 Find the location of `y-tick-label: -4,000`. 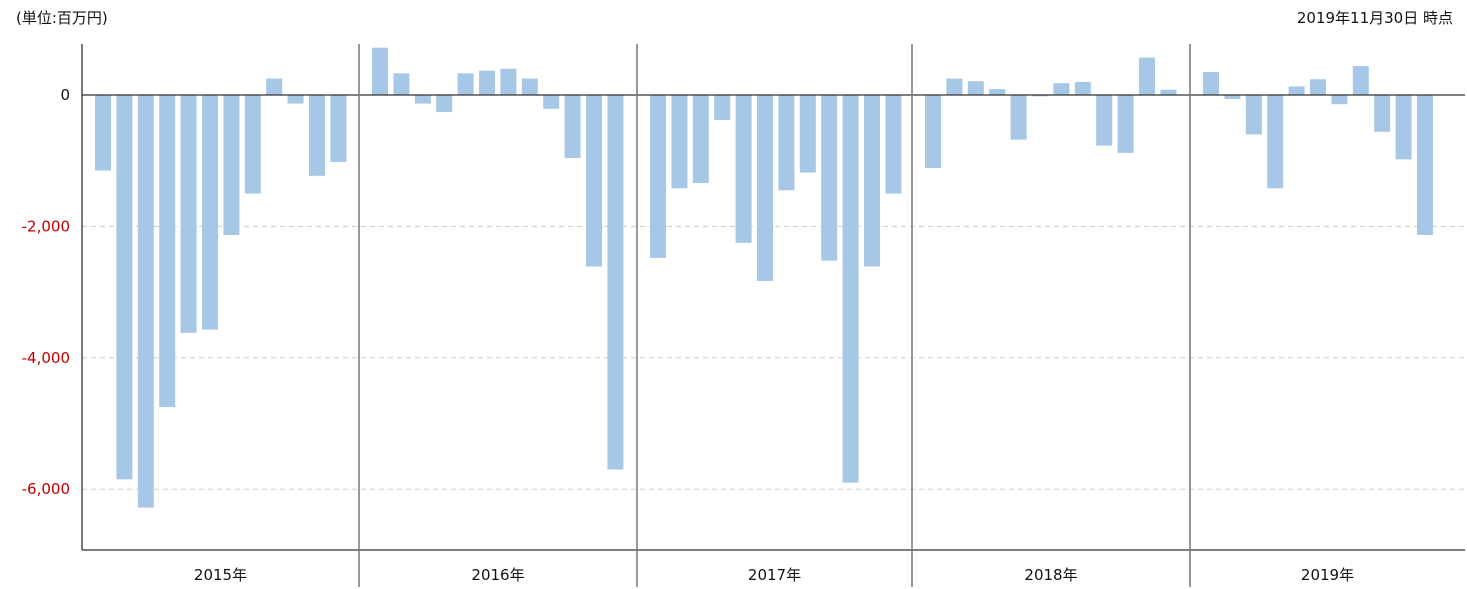

y-tick-label: -4,000 is located at coordinates (46, 358).